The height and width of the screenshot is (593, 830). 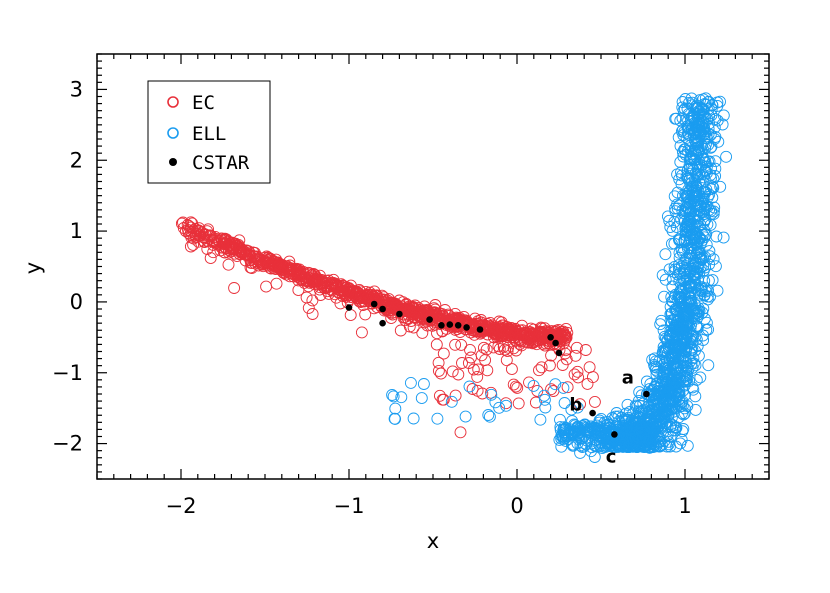 What do you see at coordinates (433, 541) in the screenshot?
I see `x-axis-label: x` at bounding box center [433, 541].